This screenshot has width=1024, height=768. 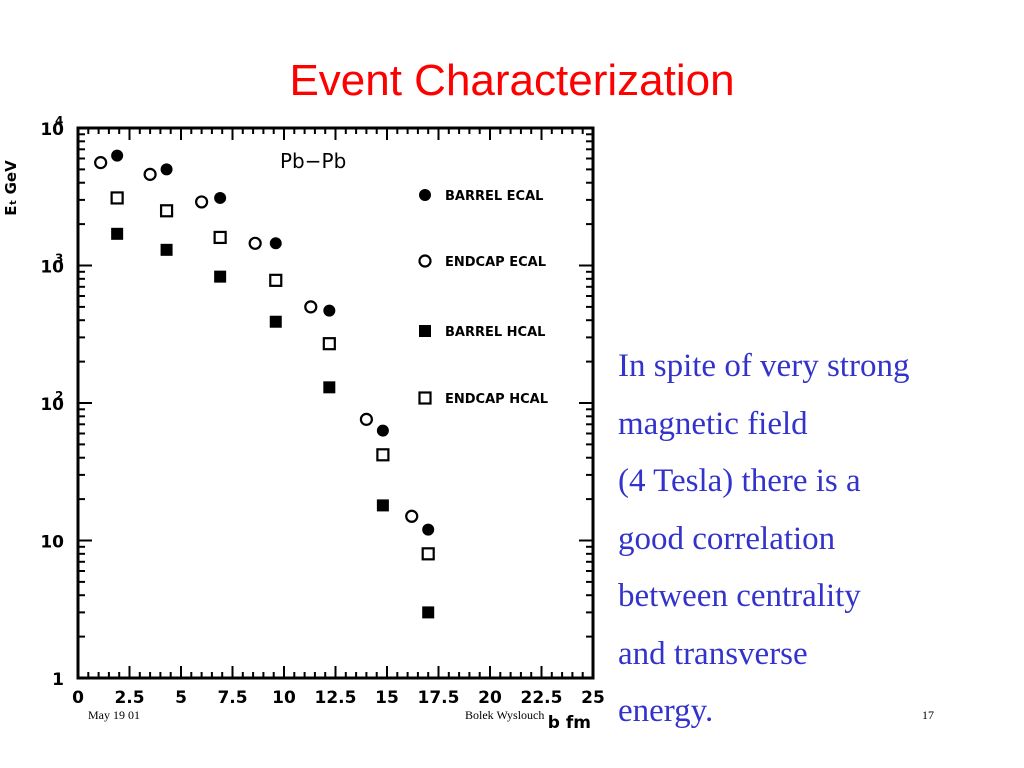 What do you see at coordinates (494, 196) in the screenshot?
I see `legend-label: BARREL ECAL` at bounding box center [494, 196].